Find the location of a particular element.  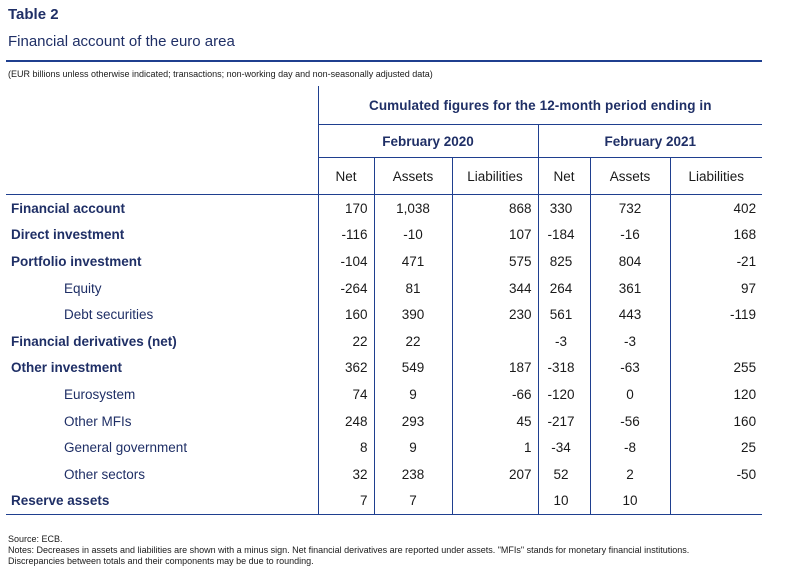

table-cell: 825 is located at coordinates (563, 261).